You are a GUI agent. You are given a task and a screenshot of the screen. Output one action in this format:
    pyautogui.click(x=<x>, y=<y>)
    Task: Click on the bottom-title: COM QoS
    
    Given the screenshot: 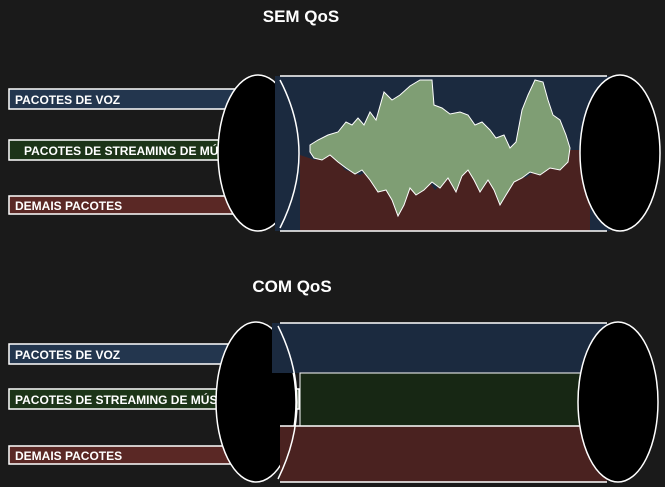 What is the action you would take?
    pyautogui.click(x=291, y=286)
    